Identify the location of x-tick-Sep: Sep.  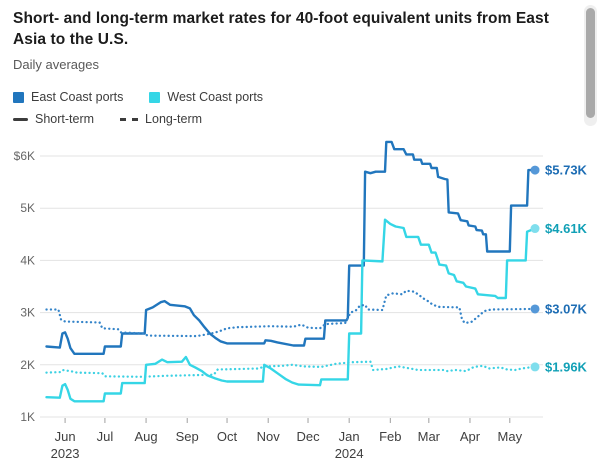
(187, 436).